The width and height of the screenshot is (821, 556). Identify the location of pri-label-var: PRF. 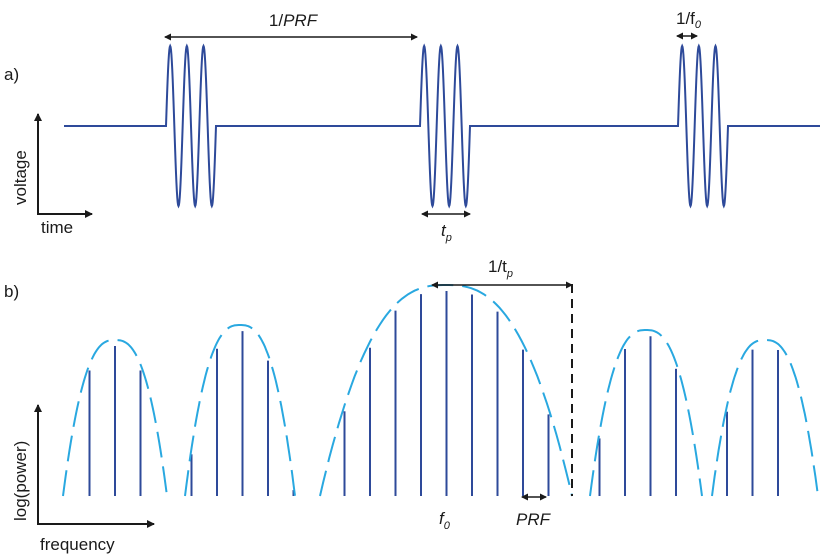
(301, 20).